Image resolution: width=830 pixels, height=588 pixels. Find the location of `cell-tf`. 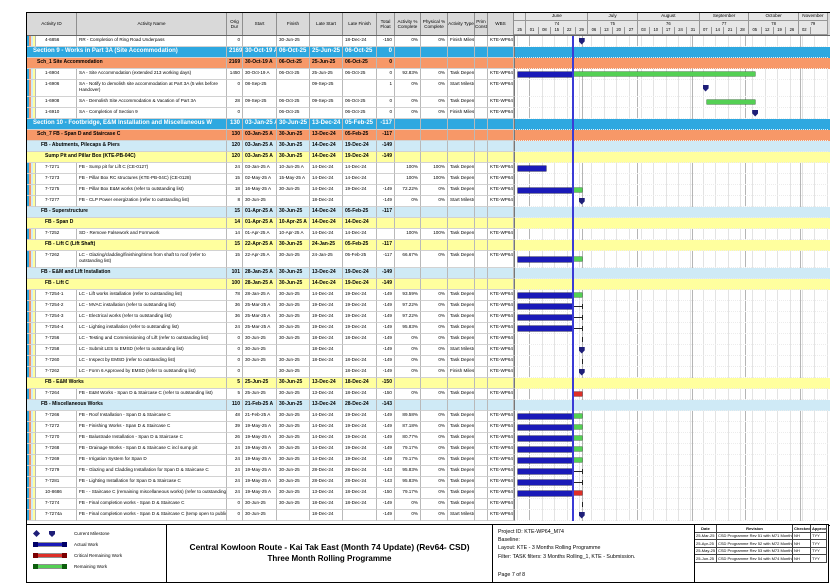

cell-tf is located at coordinates (386, 223).